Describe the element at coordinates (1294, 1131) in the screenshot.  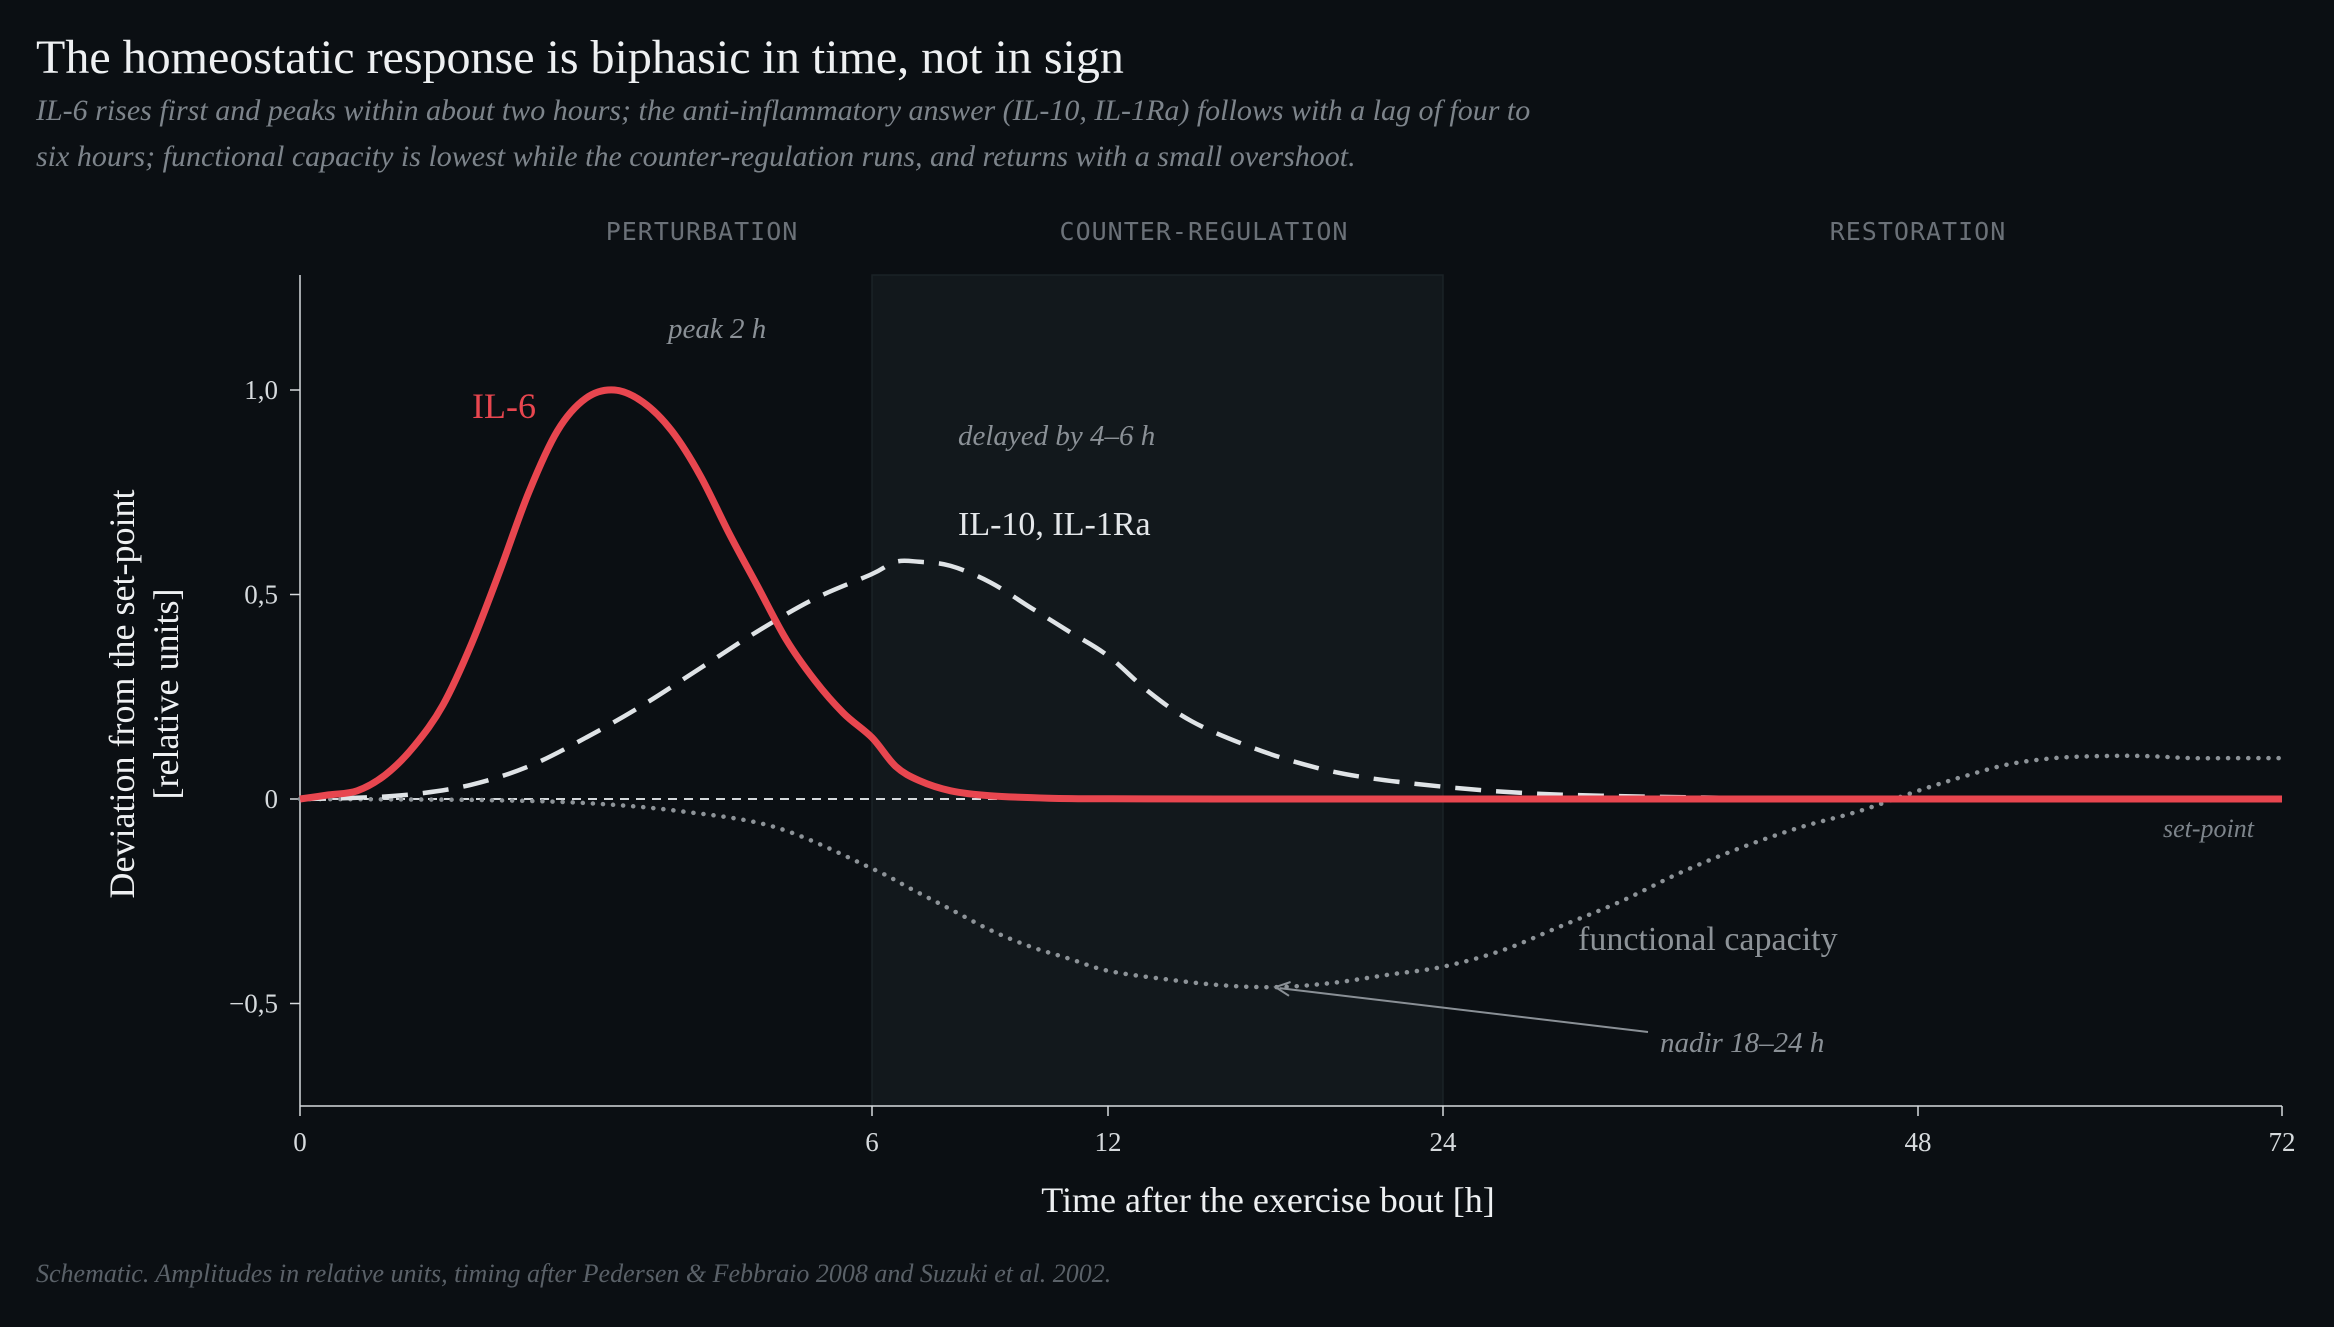
I see `x-axis-ticks: 0 6 12 24 48 72` at that location.